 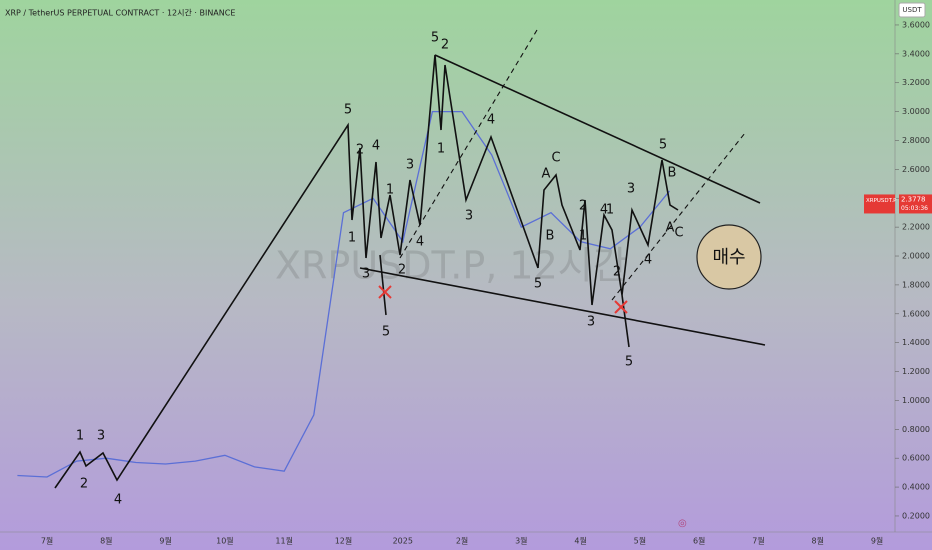 What do you see at coordinates (916, 53) in the screenshot?
I see `y-tick-label: 3.4000` at bounding box center [916, 53].